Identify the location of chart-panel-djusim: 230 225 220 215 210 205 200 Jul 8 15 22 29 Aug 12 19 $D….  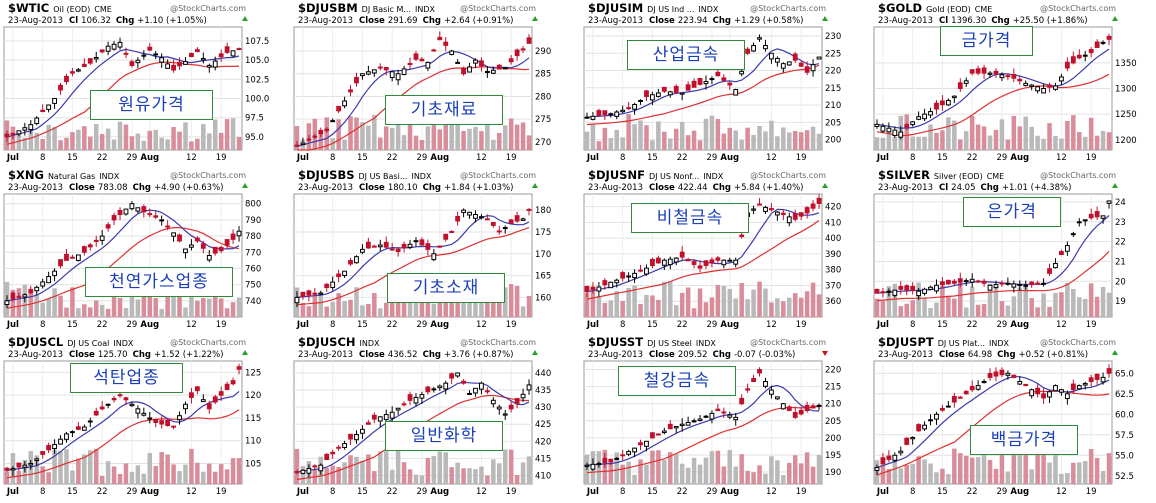
(723, 83).